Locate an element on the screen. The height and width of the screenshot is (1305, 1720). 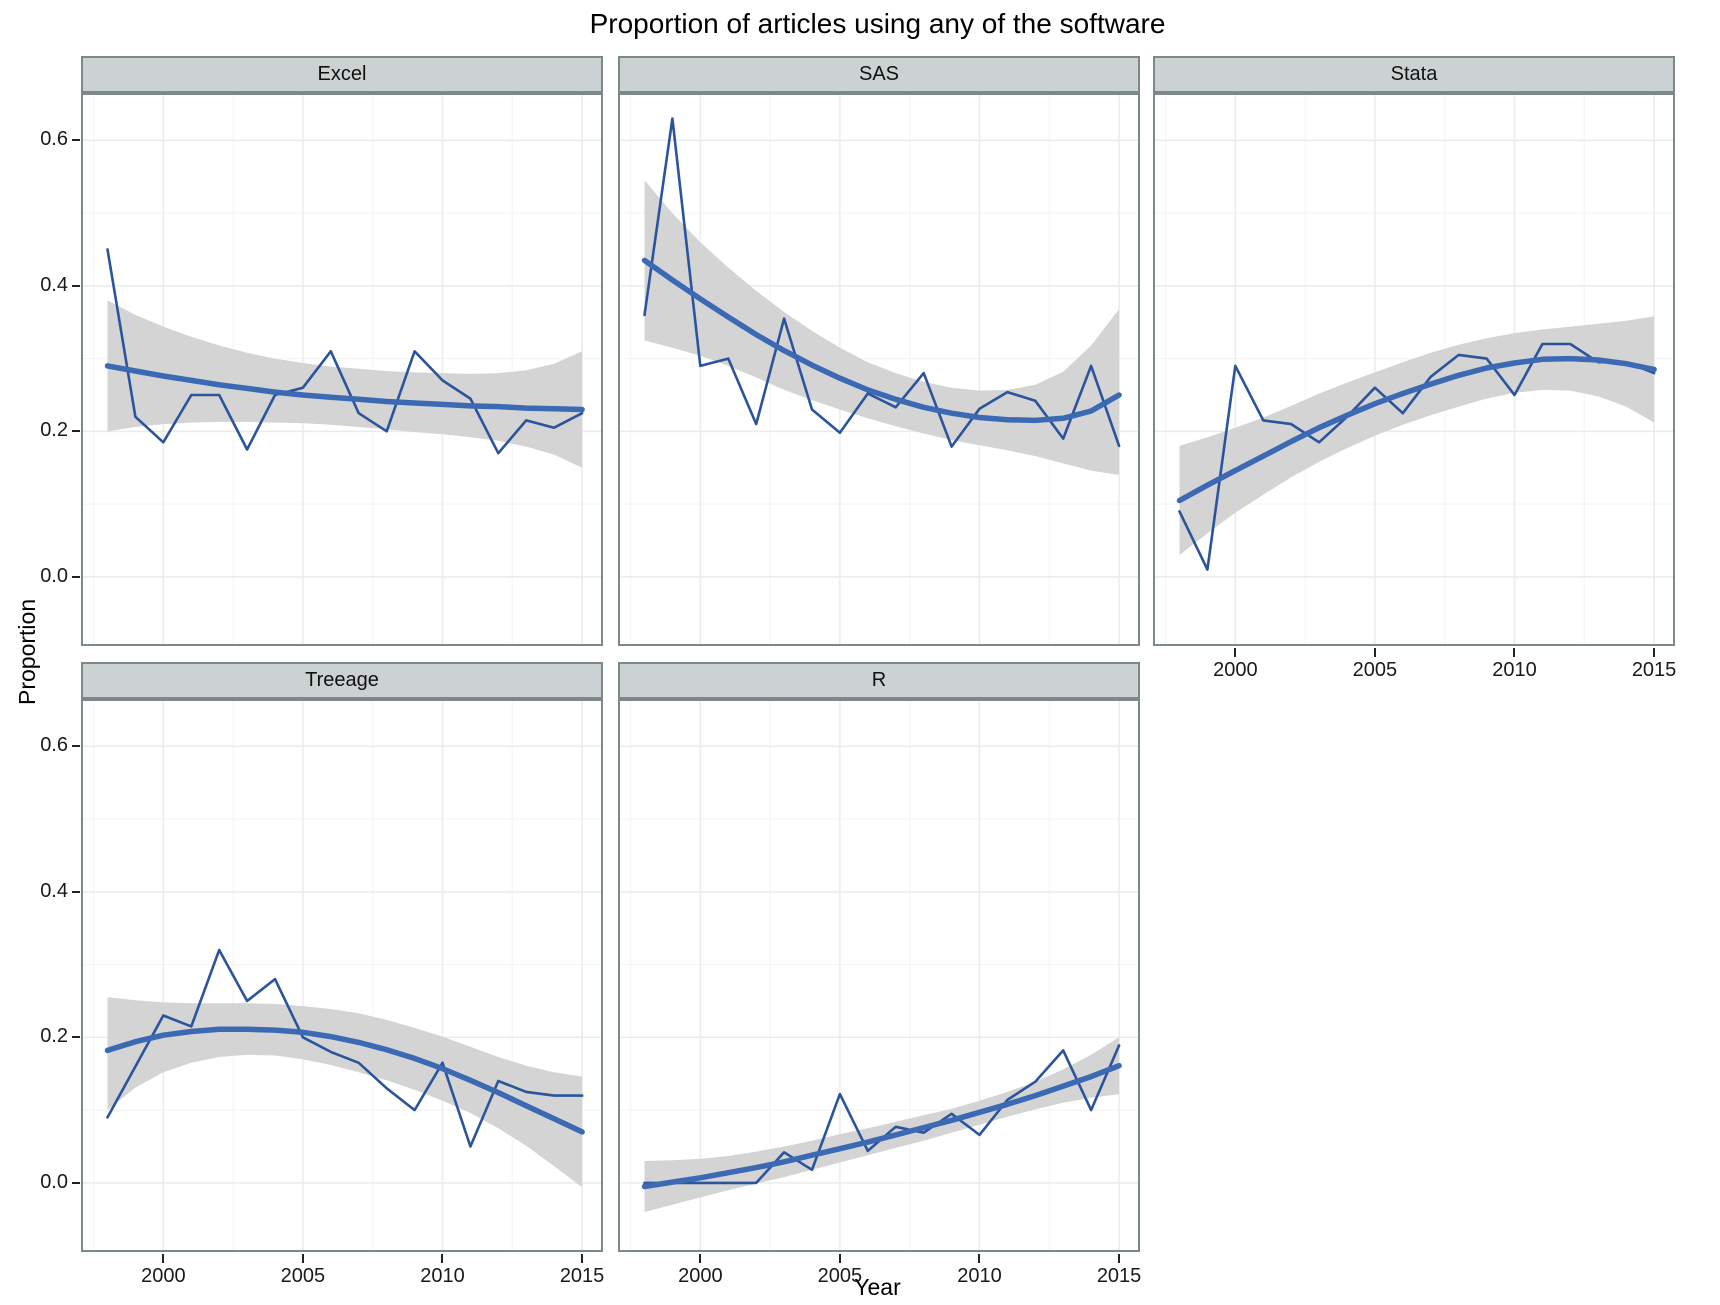
facet-r: R is located at coordinates (879, 957).